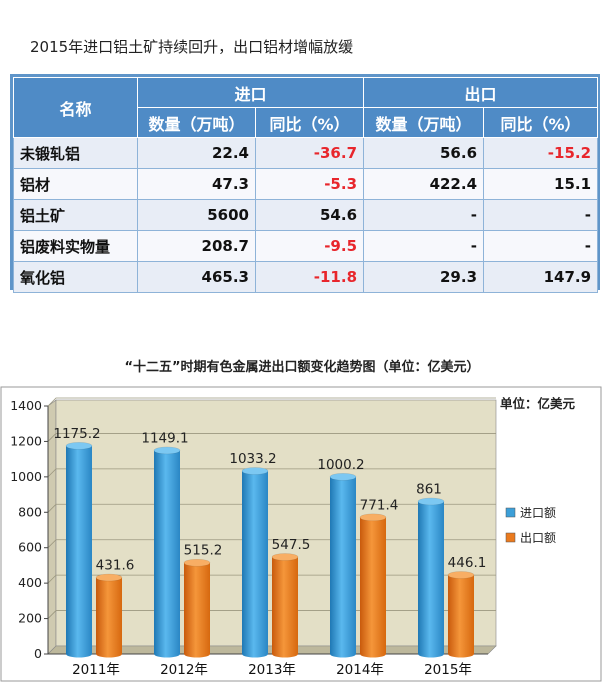 This screenshot has height=684, width=604. Describe the element at coordinates (538, 513) in the screenshot. I see `legend-label-import: 进口额` at that location.